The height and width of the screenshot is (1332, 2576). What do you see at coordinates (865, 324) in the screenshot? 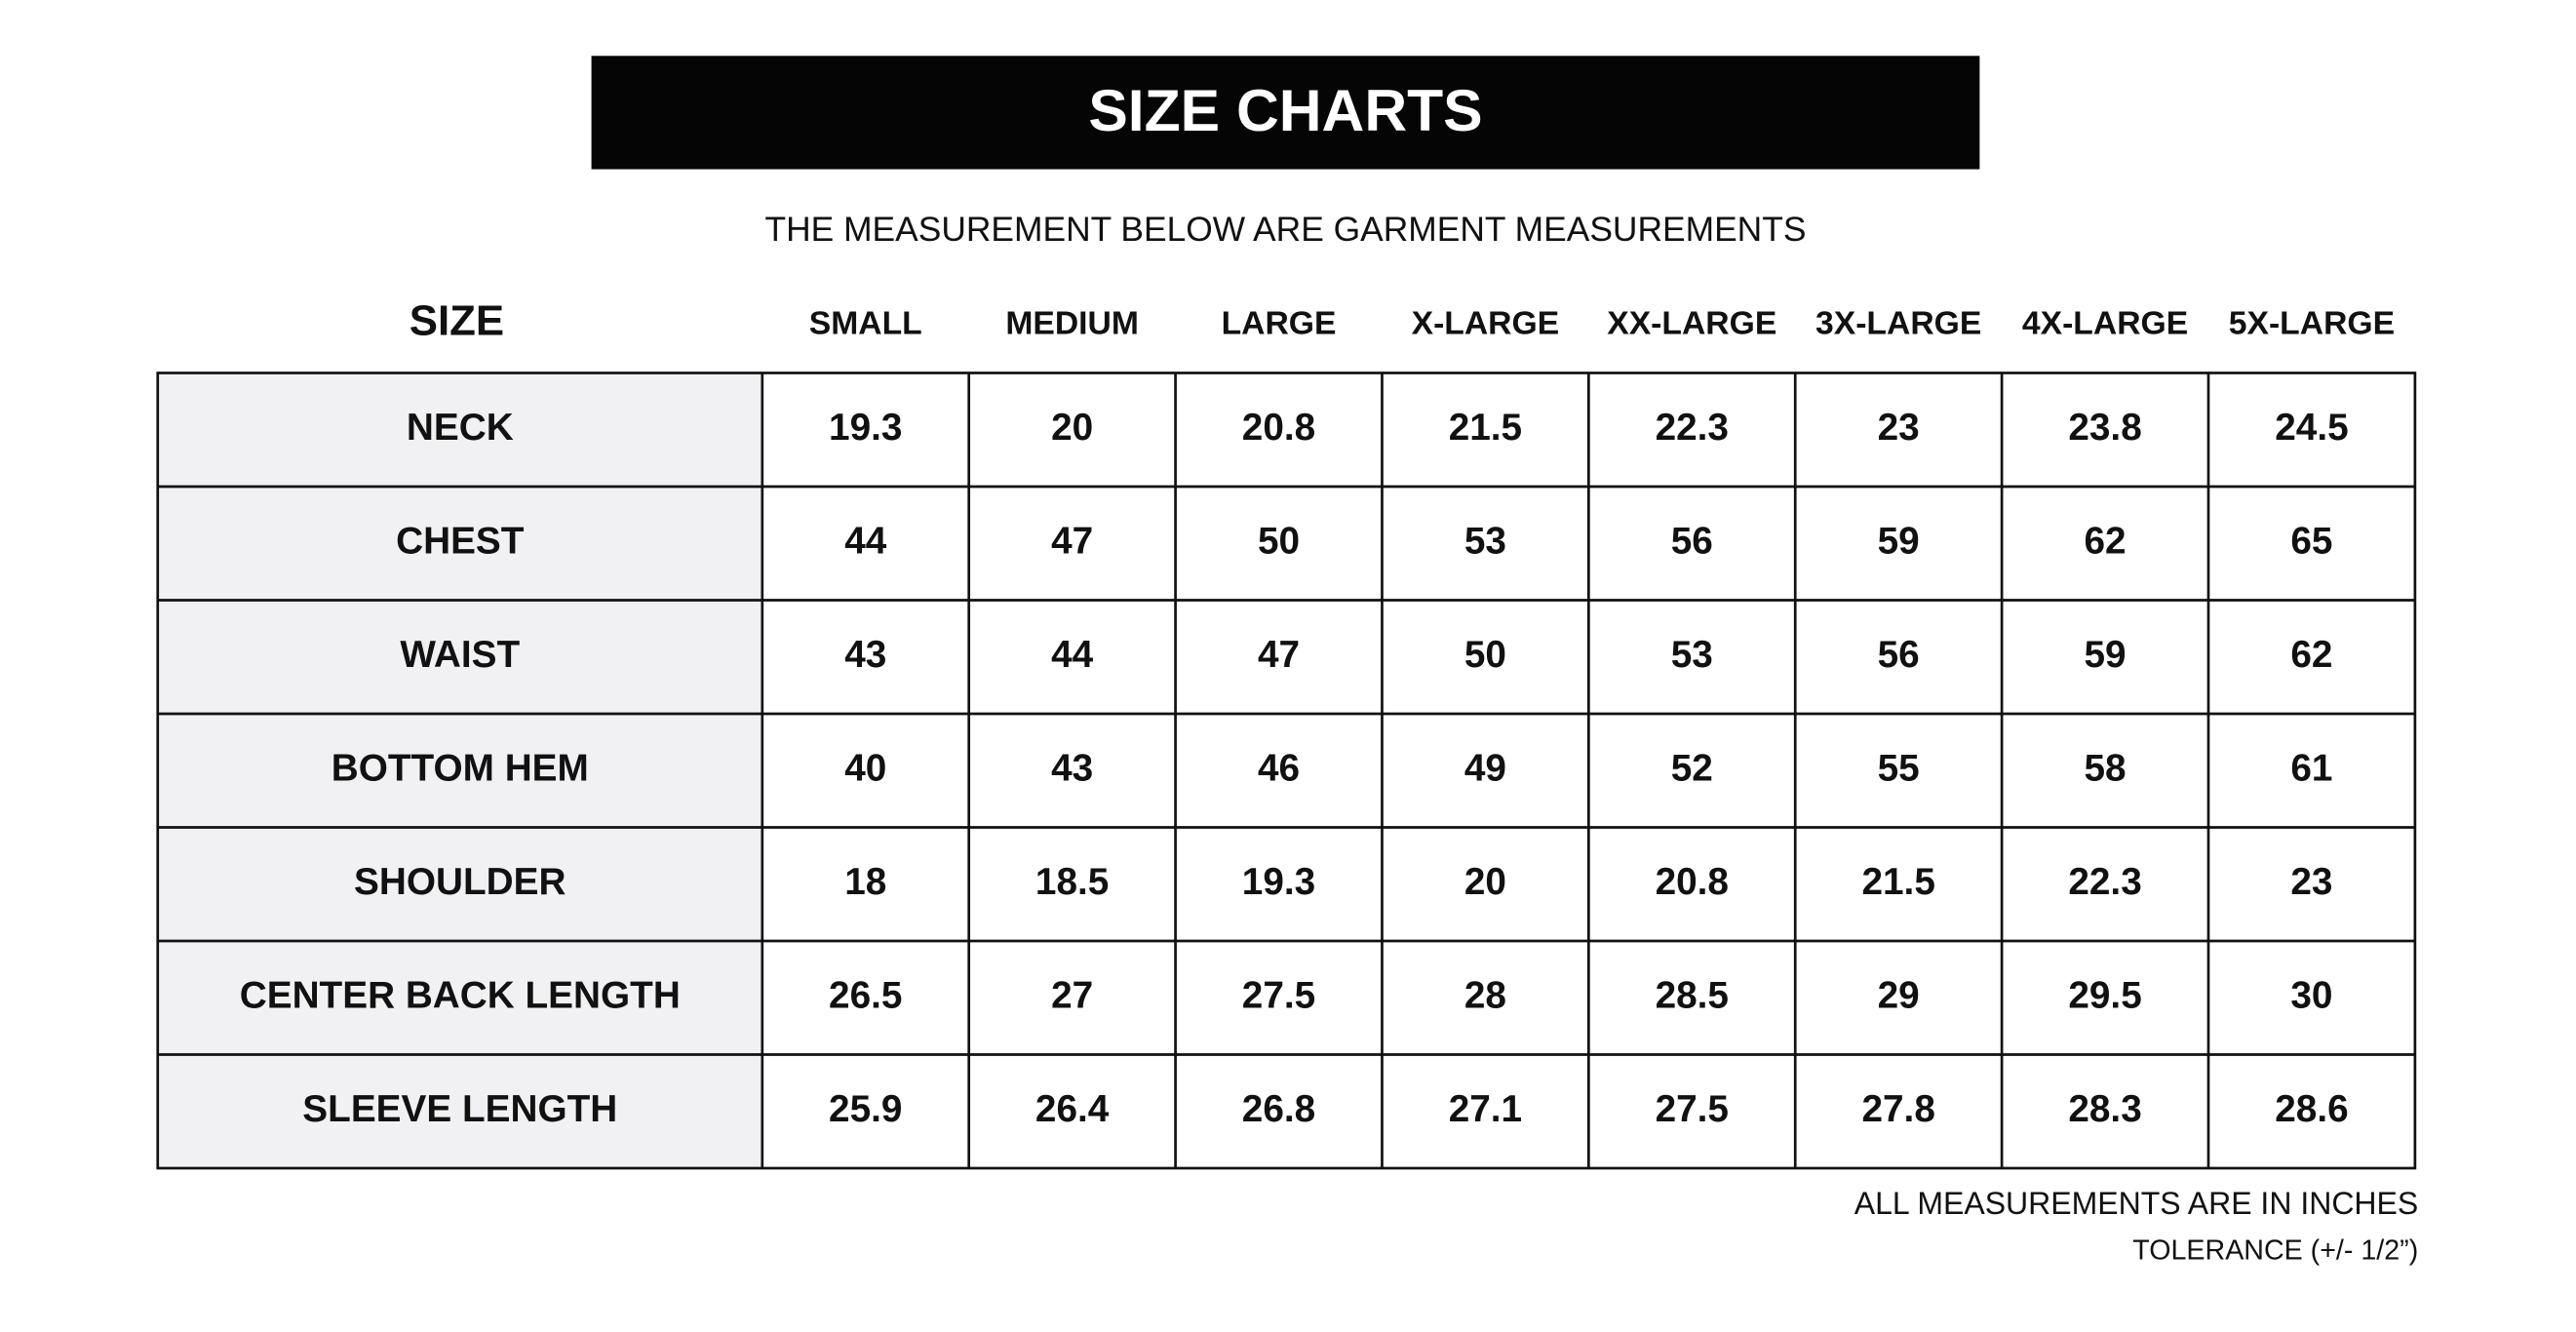
I see `column-header: SMALL` at bounding box center [865, 324].